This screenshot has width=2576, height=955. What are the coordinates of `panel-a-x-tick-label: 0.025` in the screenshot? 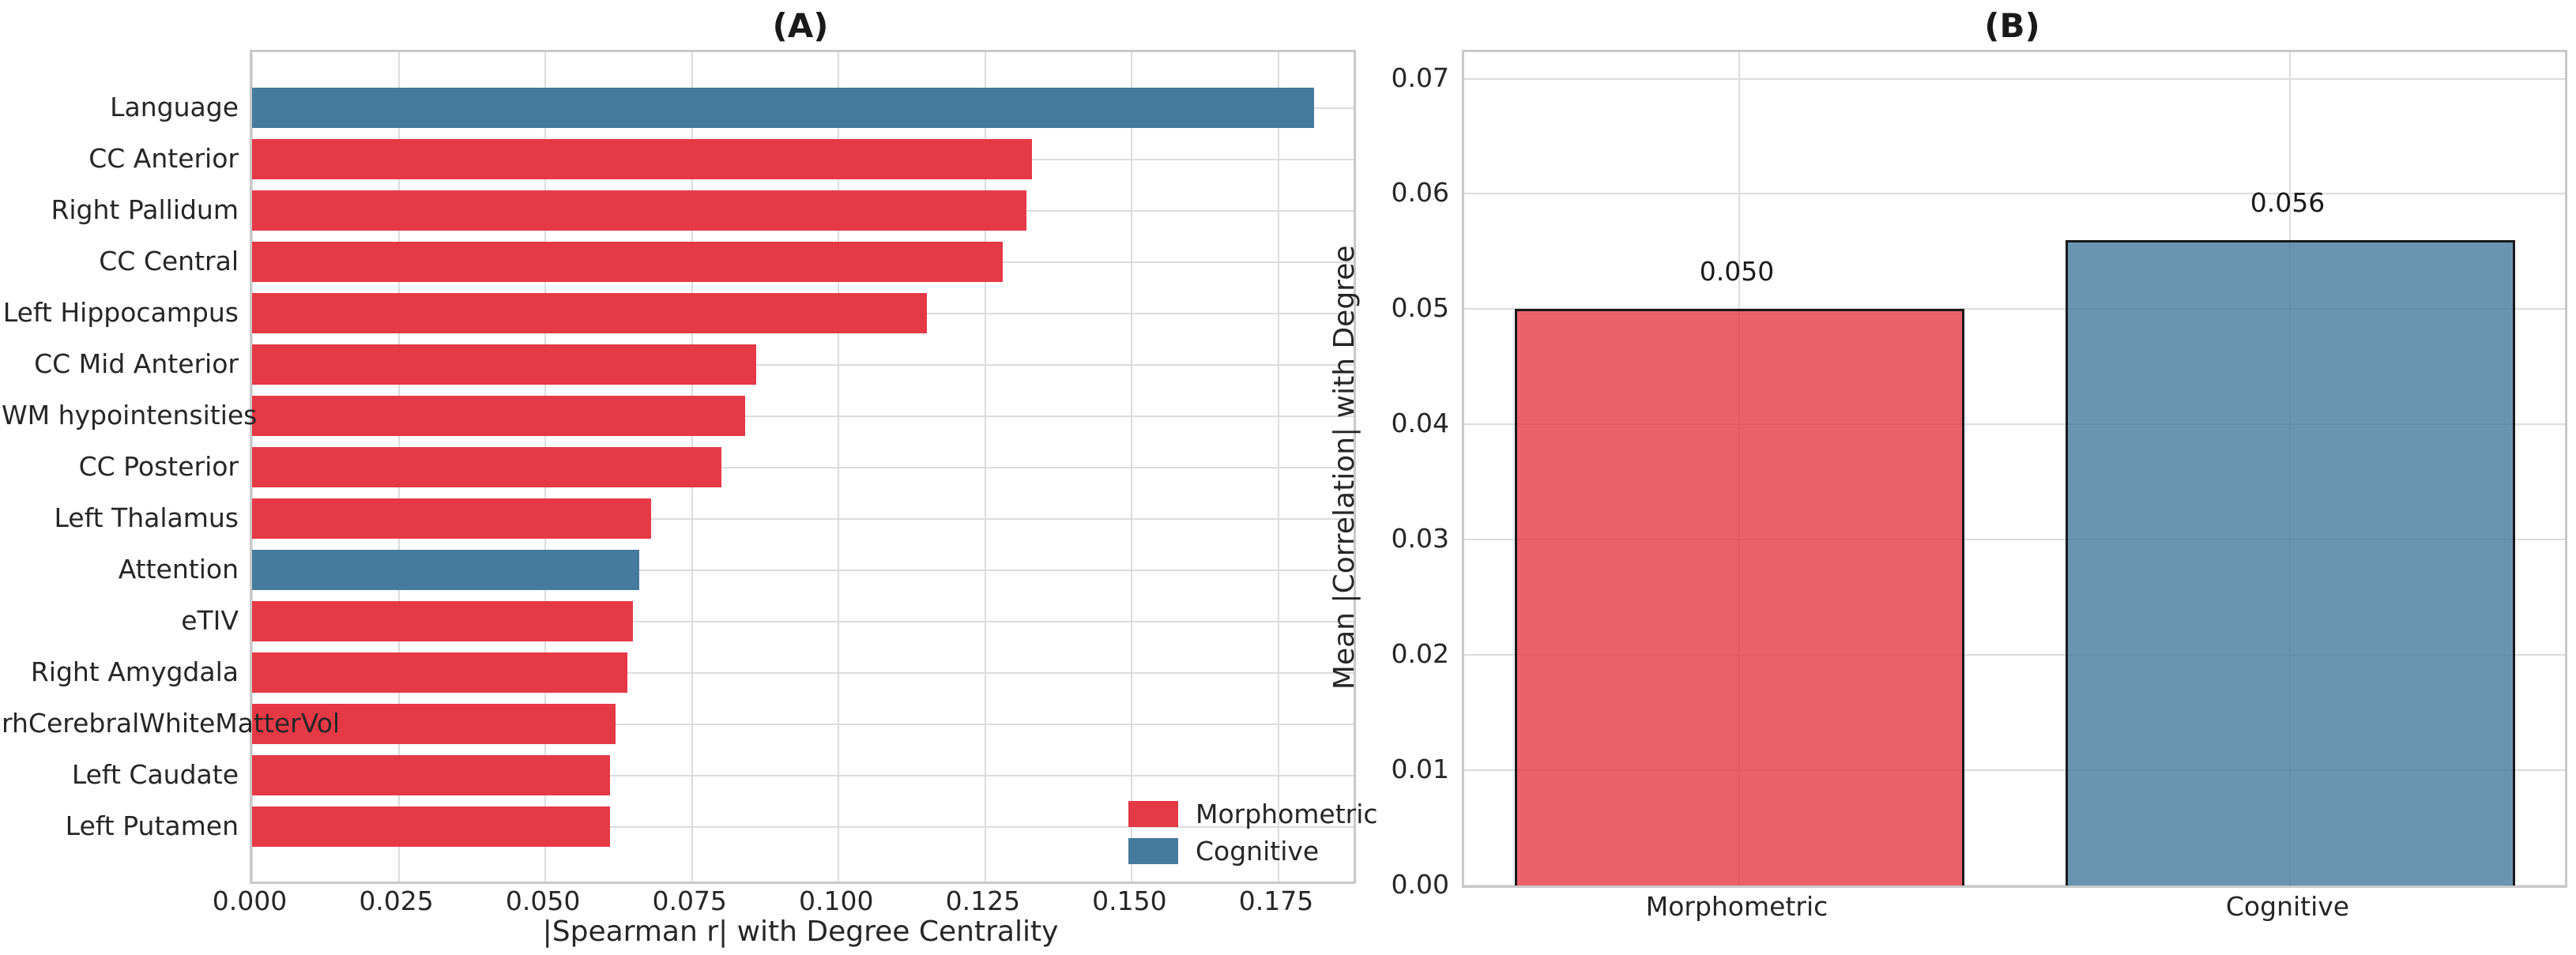 It's located at (396, 901).